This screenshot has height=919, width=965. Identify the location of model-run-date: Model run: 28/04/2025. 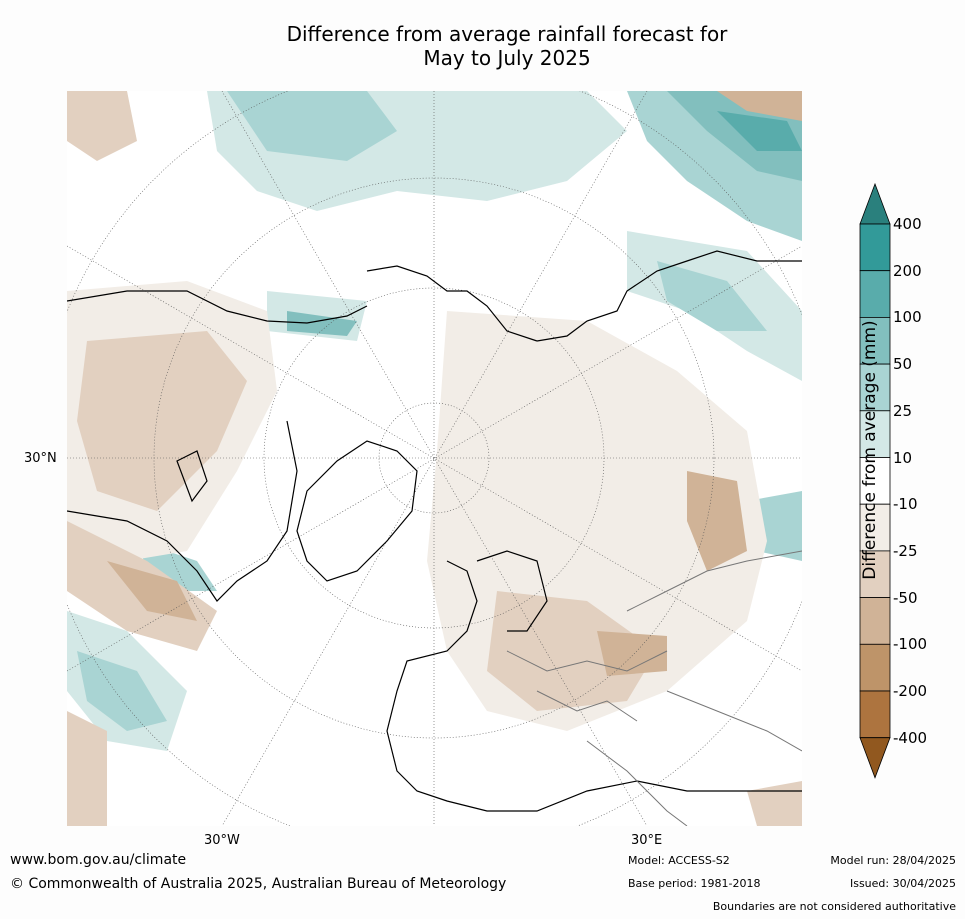
(893, 860).